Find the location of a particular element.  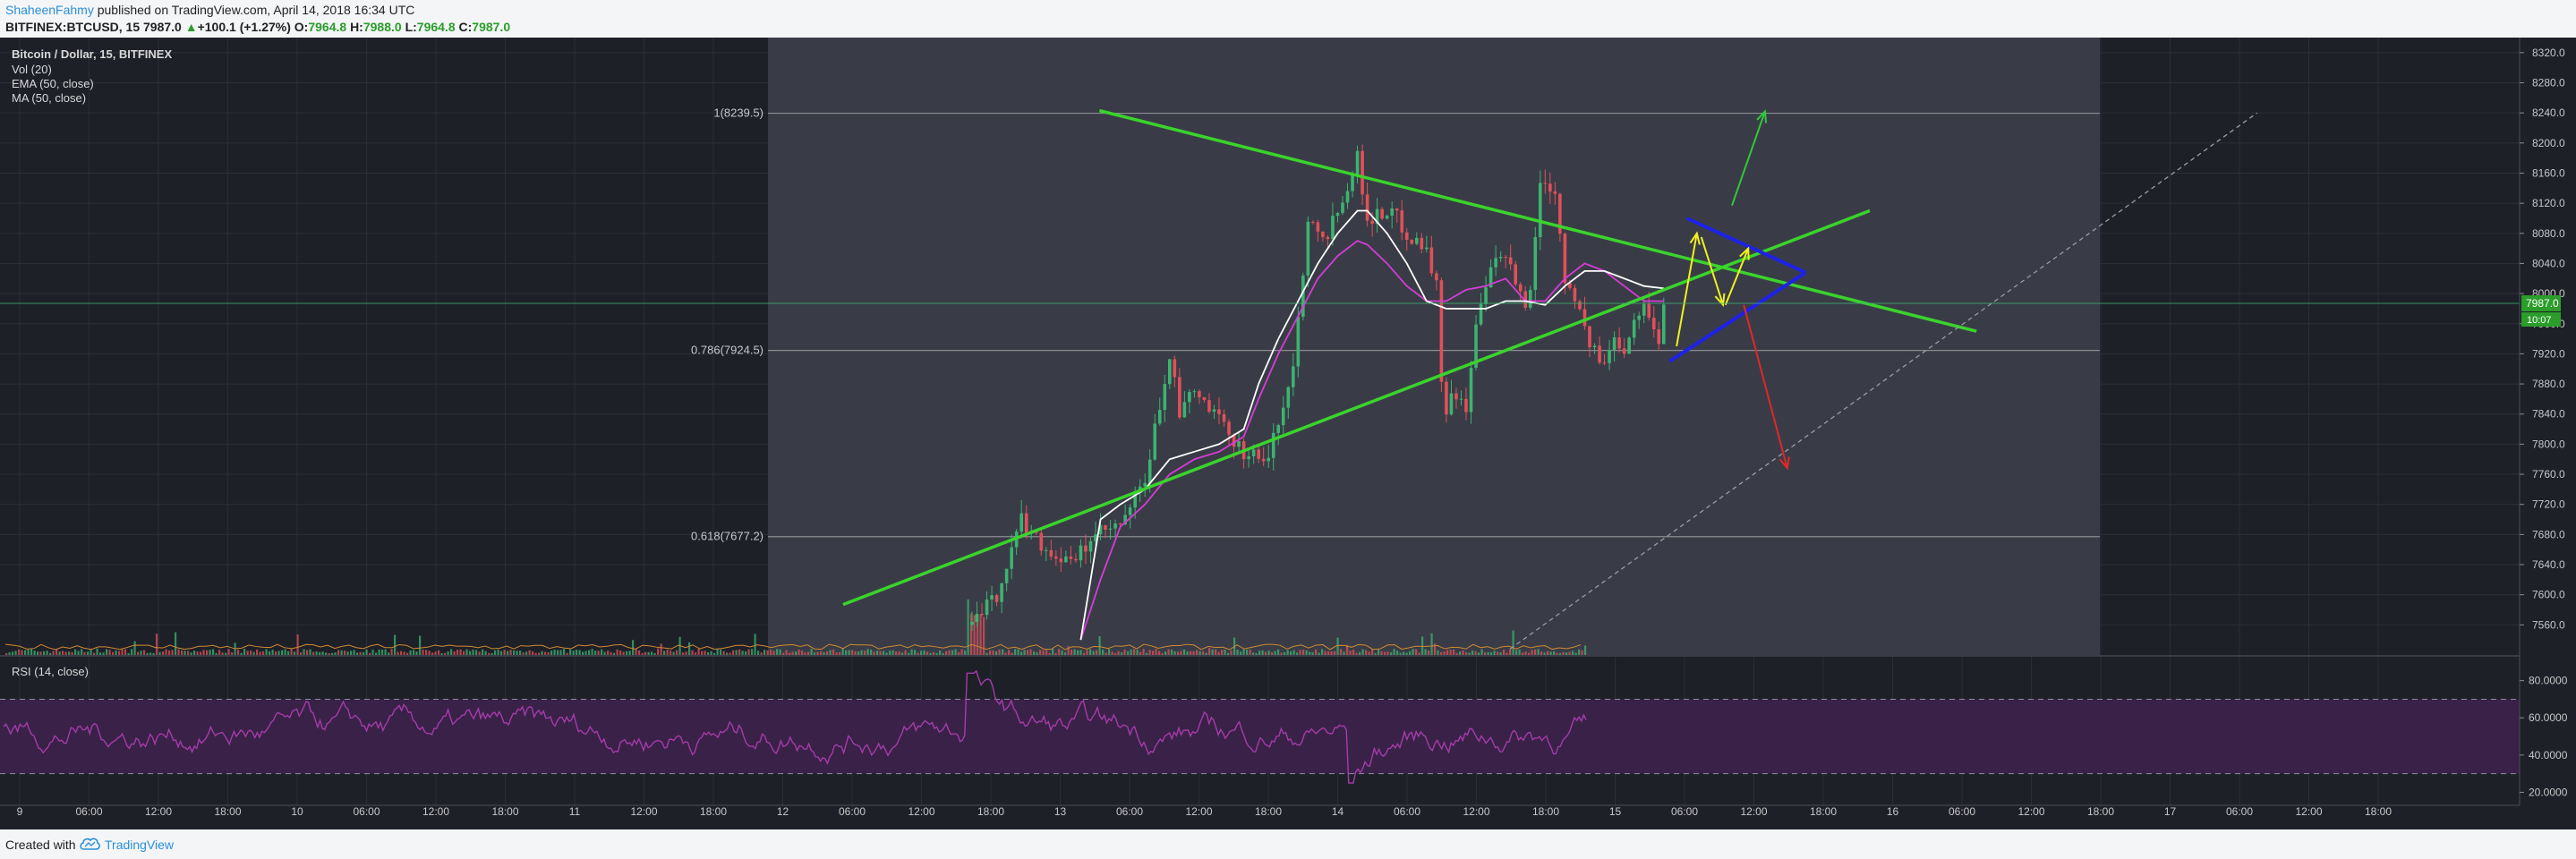

red-arrowhead is located at coordinates (1784, 463).